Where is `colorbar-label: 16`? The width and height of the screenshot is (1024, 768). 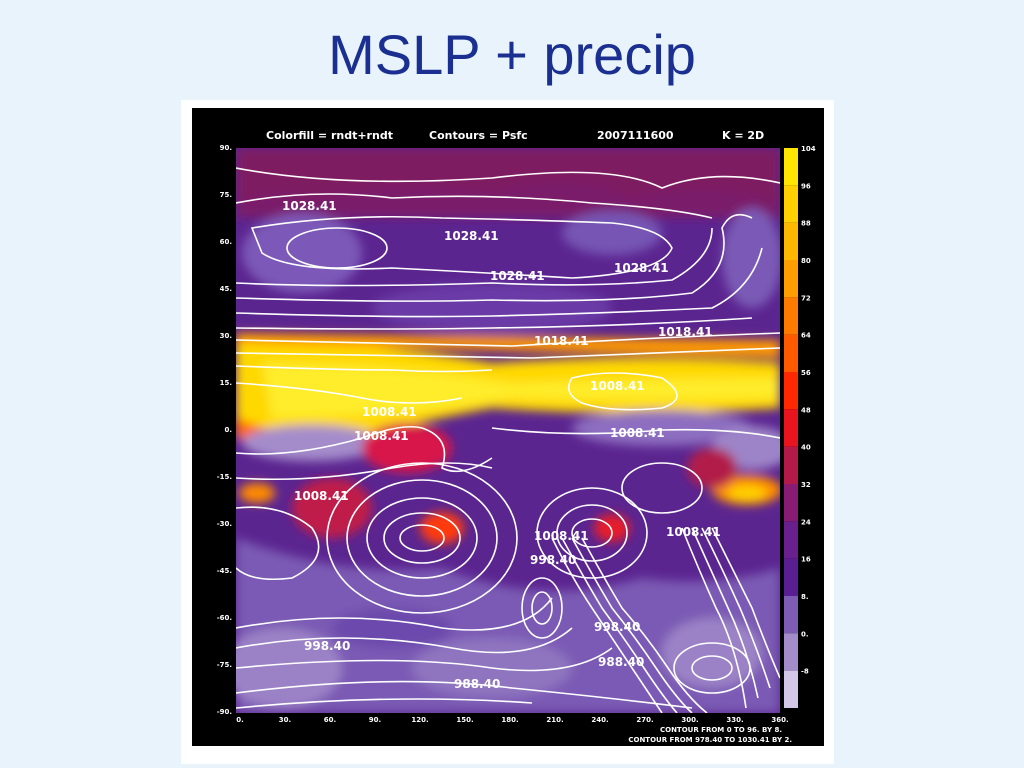 colorbar-label: 16 is located at coordinates (806, 560).